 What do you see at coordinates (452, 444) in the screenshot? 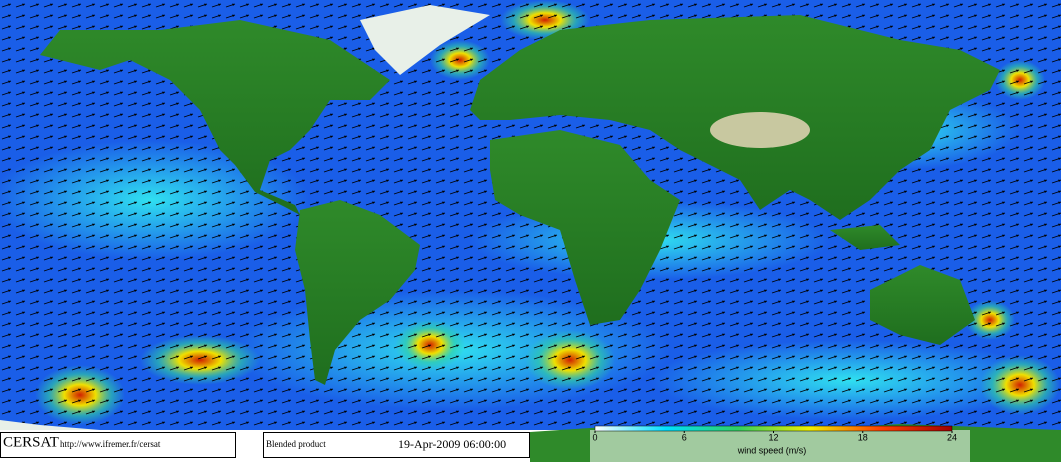
I see `date: 19-Apr-2009 06:00:00` at bounding box center [452, 444].